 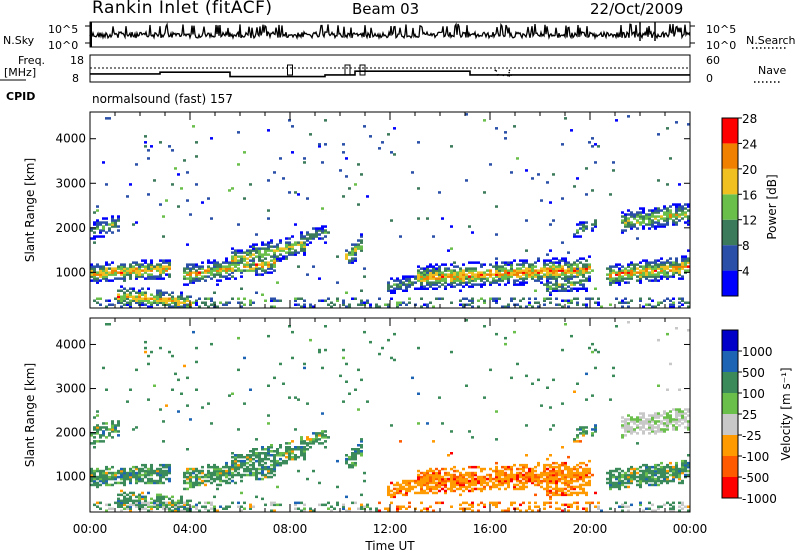 I want to click on x-tick-label: 16:00, so click(x=490, y=529).